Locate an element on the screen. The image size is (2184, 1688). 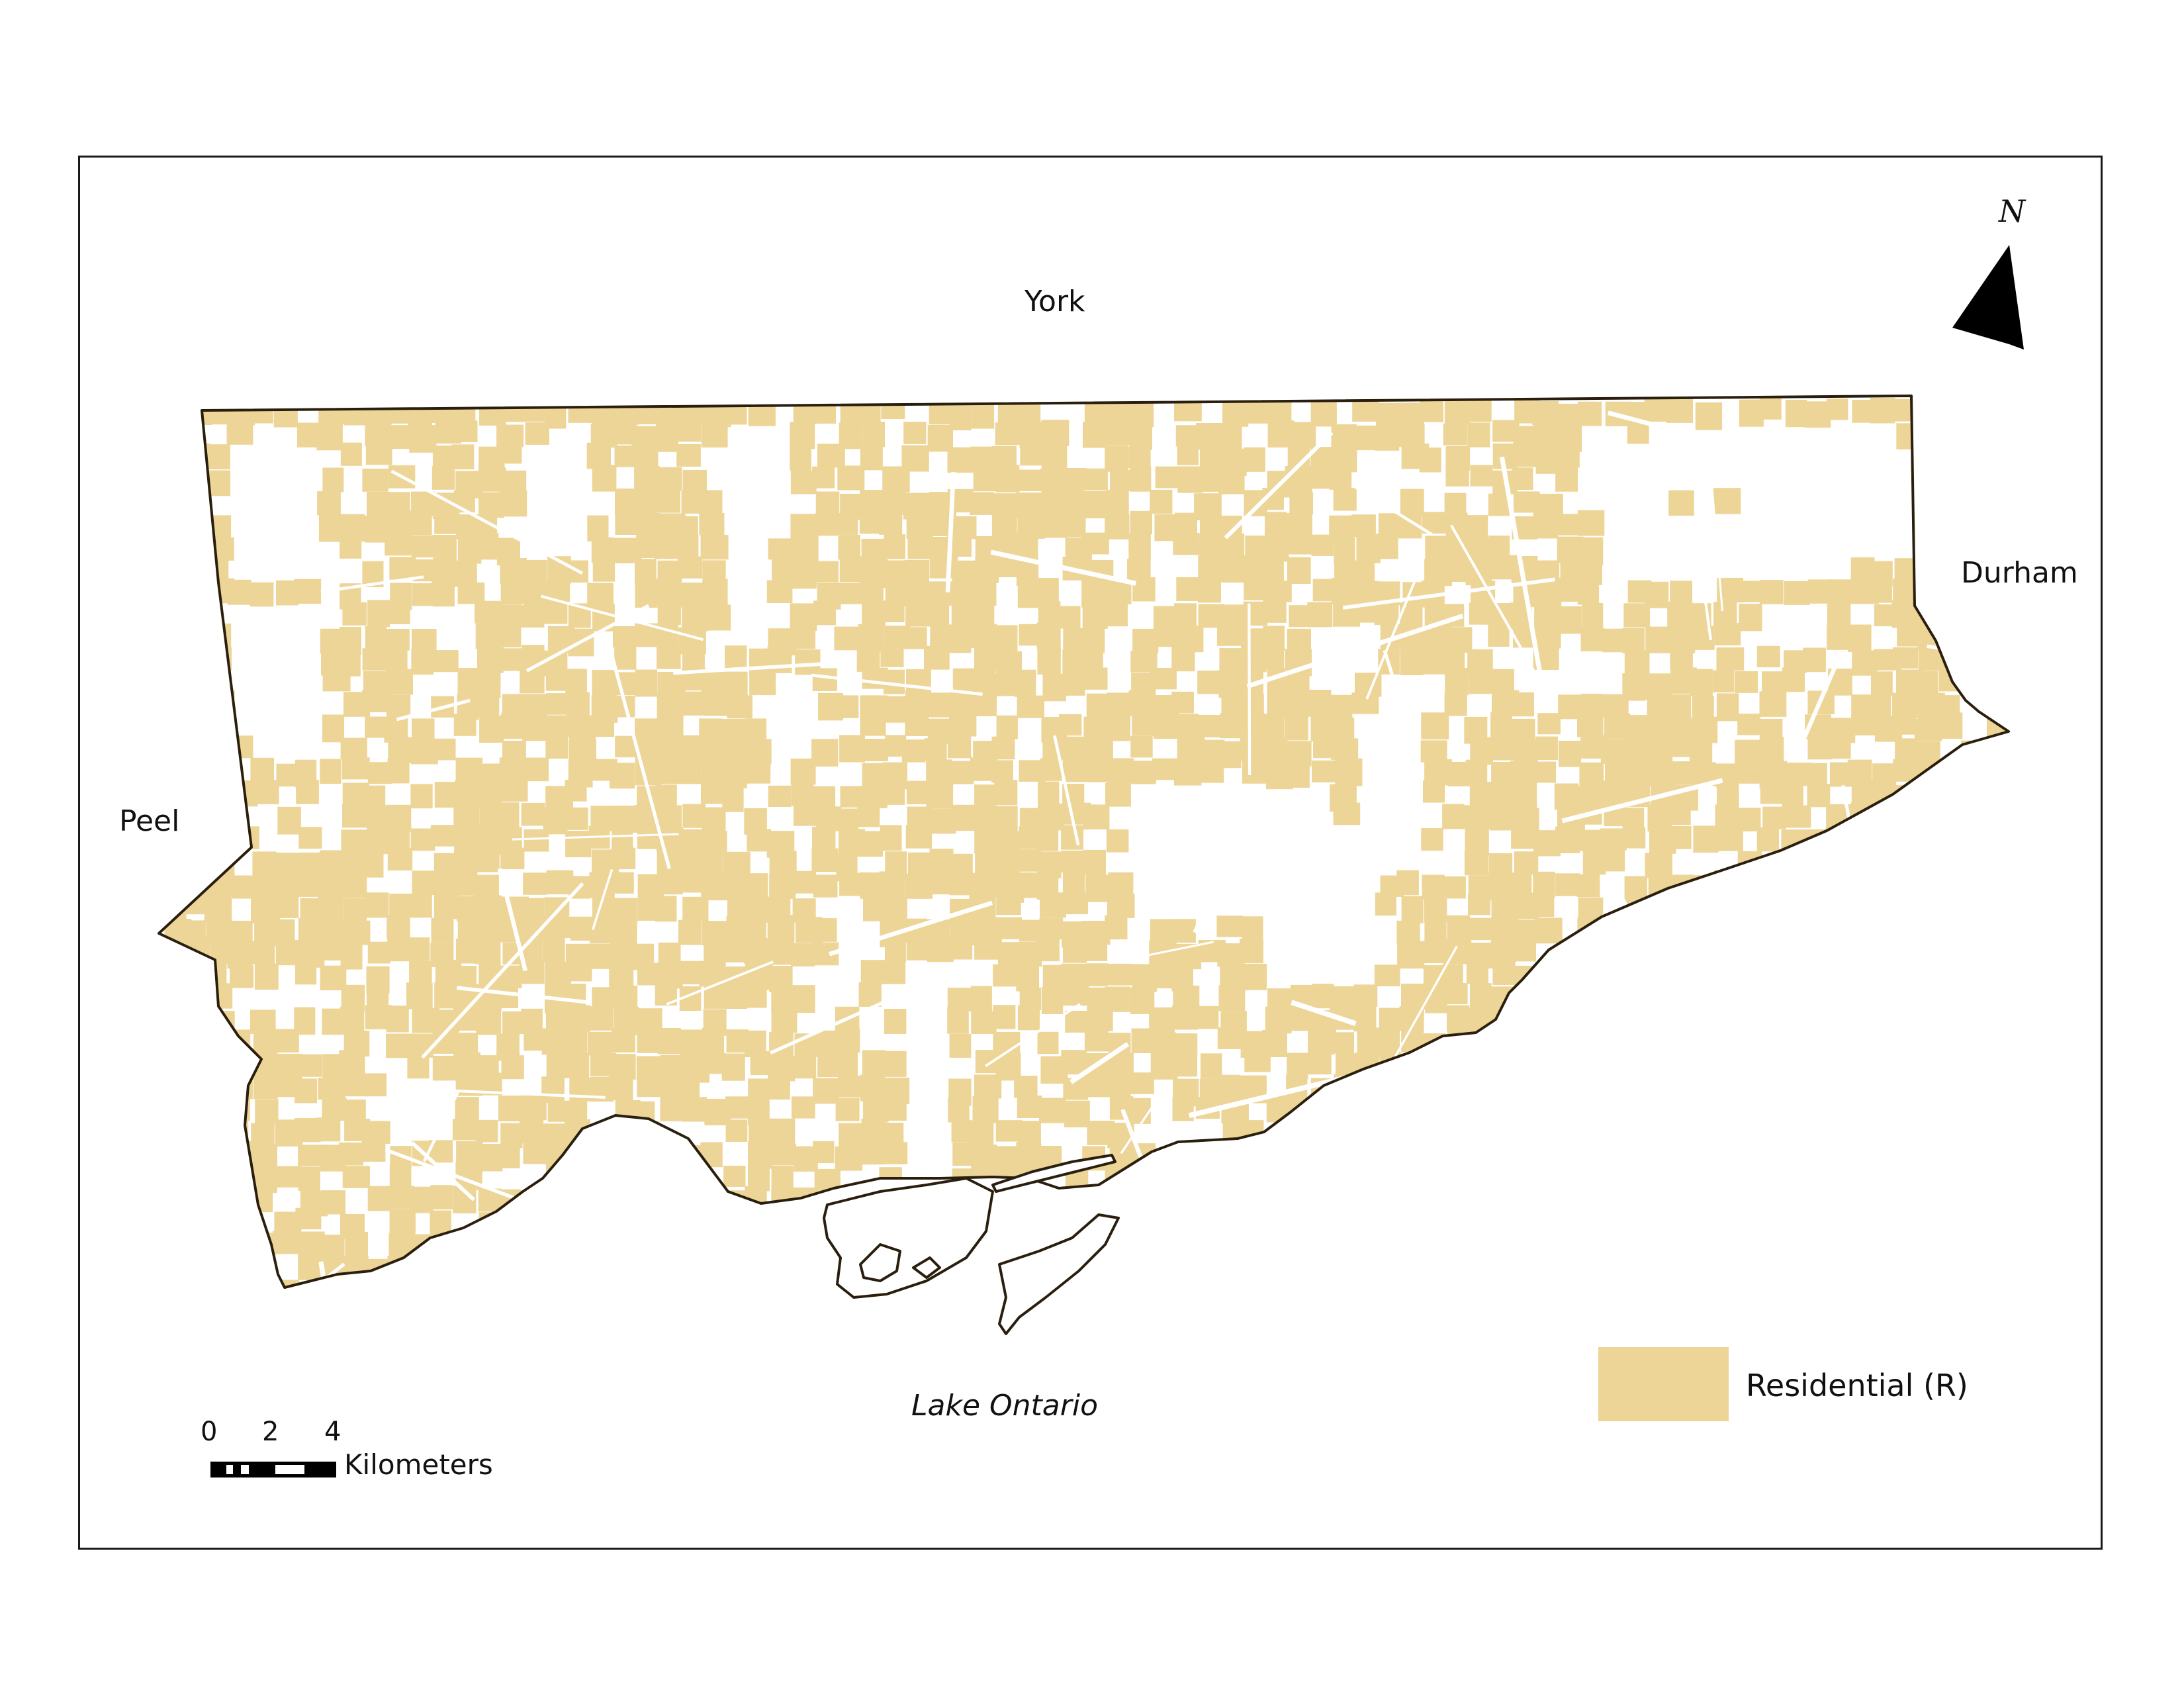
neighbor-label-north: York is located at coordinates (1054, 301).